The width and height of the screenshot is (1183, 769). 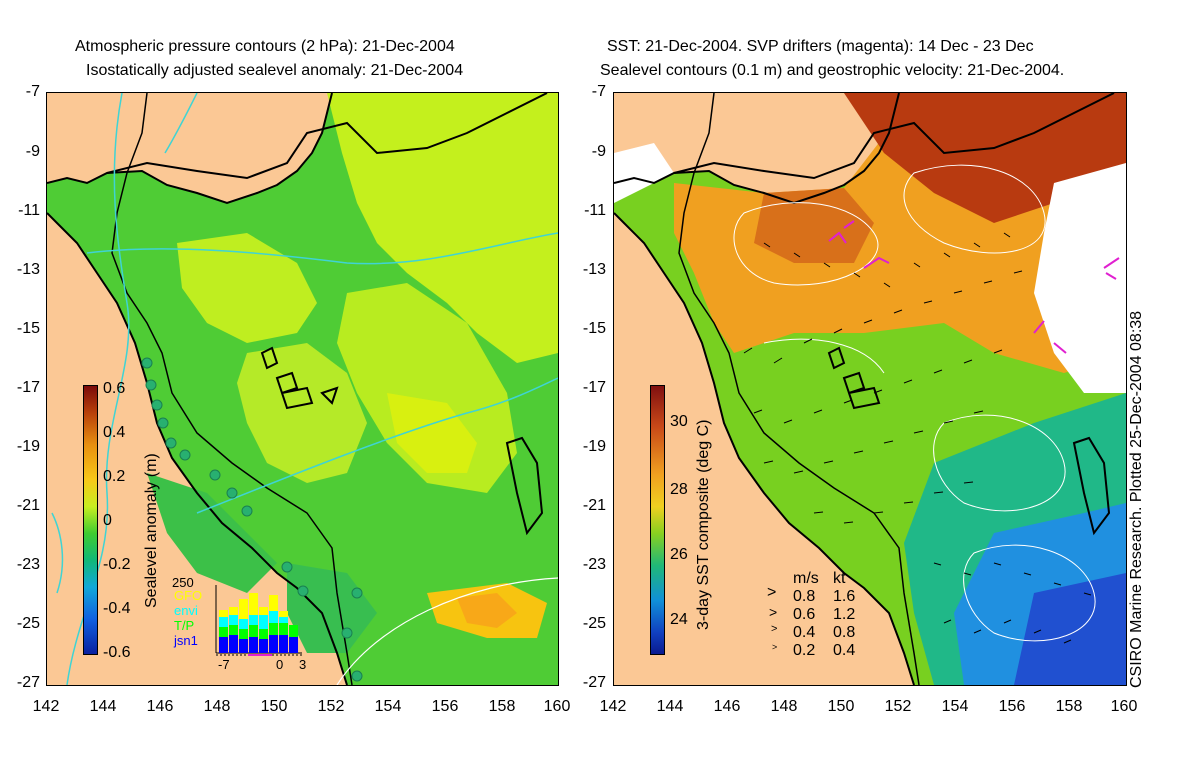 What do you see at coordinates (844, 596) in the screenshot?
I see `velocity-key-kt: 1.6` at bounding box center [844, 596].